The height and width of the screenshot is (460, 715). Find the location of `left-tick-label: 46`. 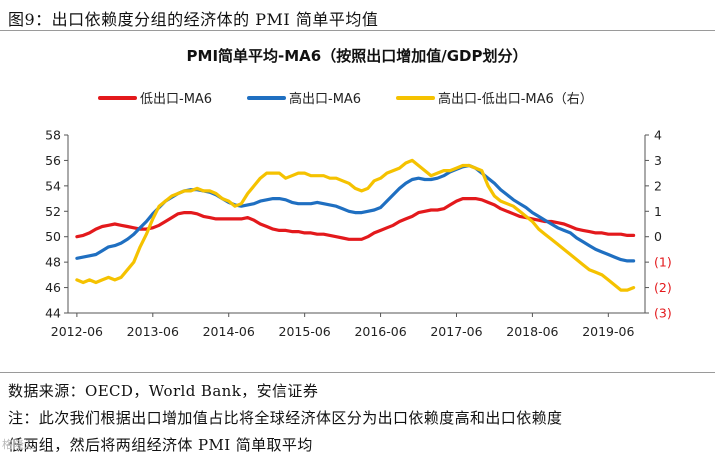

left-tick-label: 46 is located at coordinates (53, 287).